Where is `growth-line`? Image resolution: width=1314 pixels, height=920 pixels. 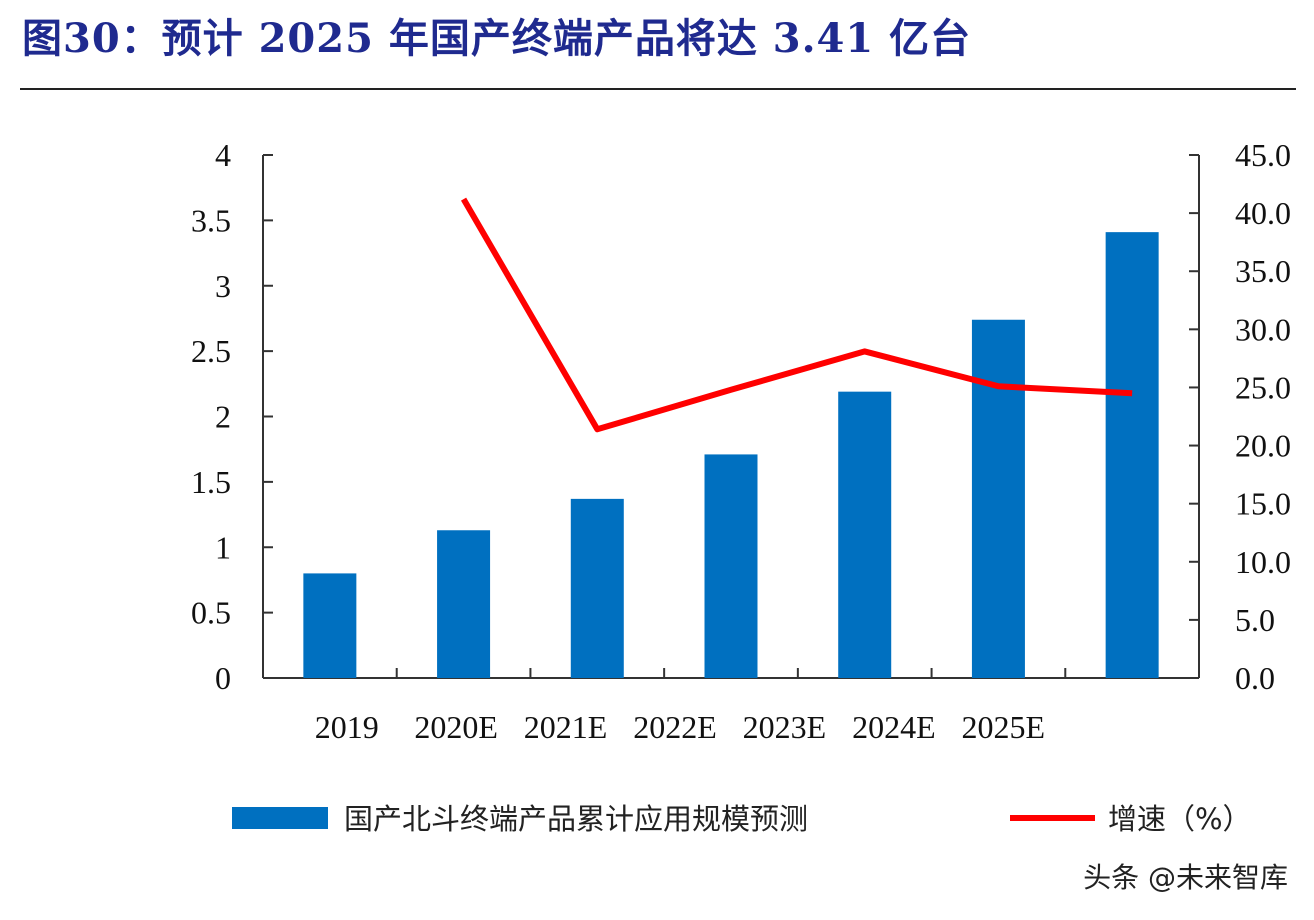
growth-line is located at coordinates (796, 315).